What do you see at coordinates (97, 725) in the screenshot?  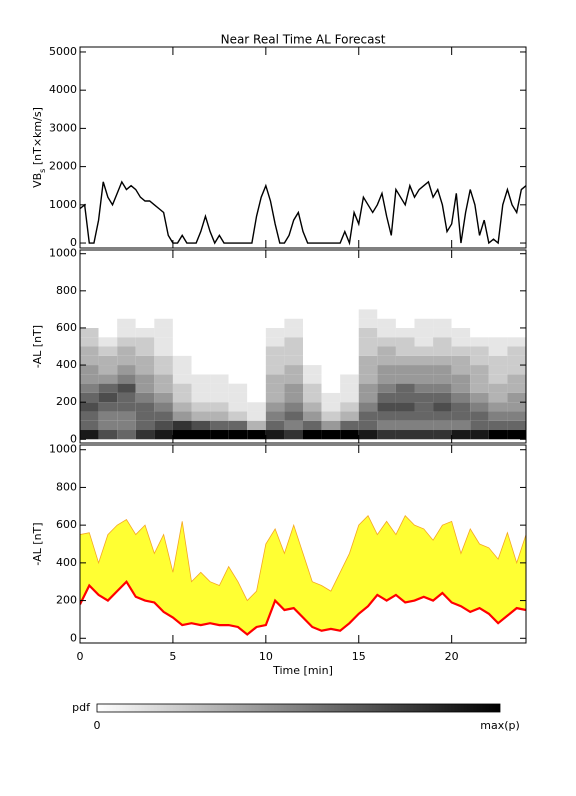 I see `colorbar-min-label: 0` at bounding box center [97, 725].